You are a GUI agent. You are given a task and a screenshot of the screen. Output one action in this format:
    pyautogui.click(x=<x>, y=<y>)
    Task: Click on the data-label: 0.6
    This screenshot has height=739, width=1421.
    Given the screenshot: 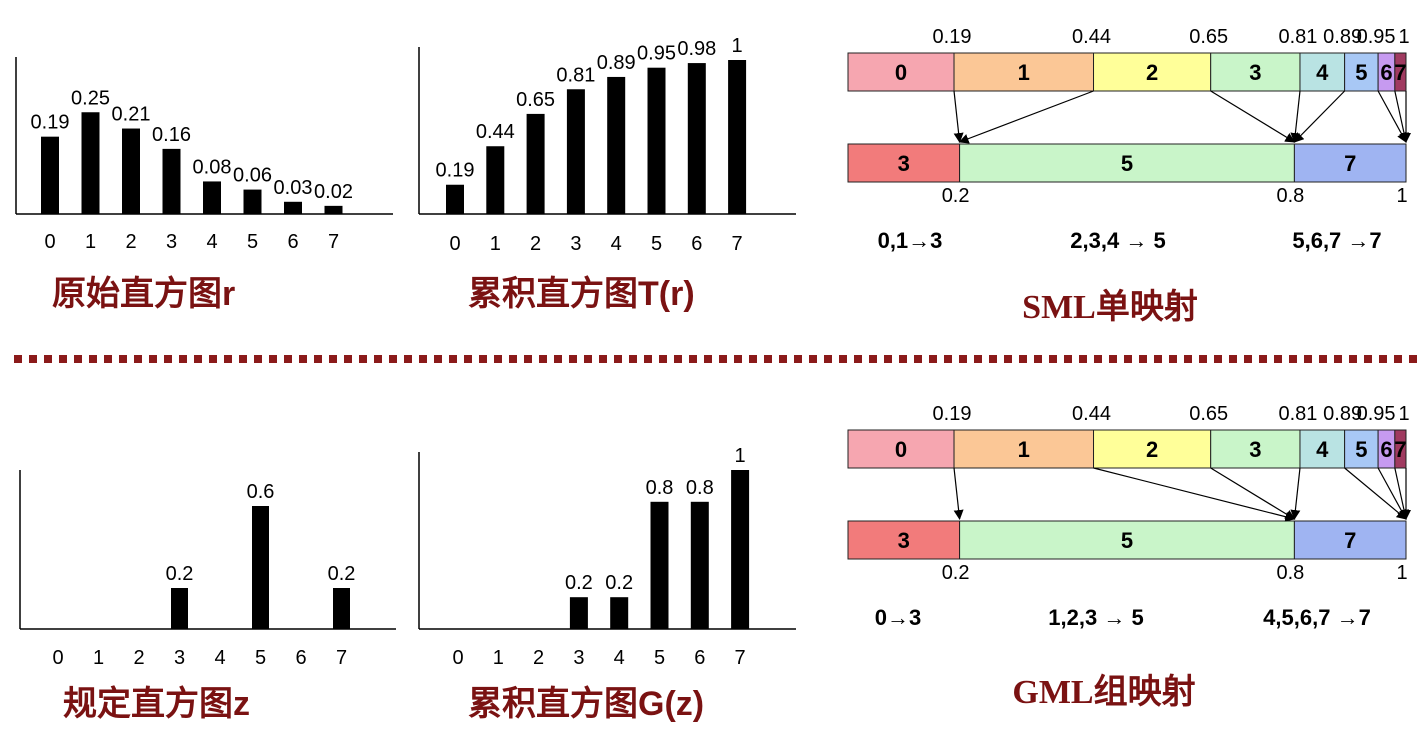 What is the action you would take?
    pyautogui.click(x=261, y=492)
    